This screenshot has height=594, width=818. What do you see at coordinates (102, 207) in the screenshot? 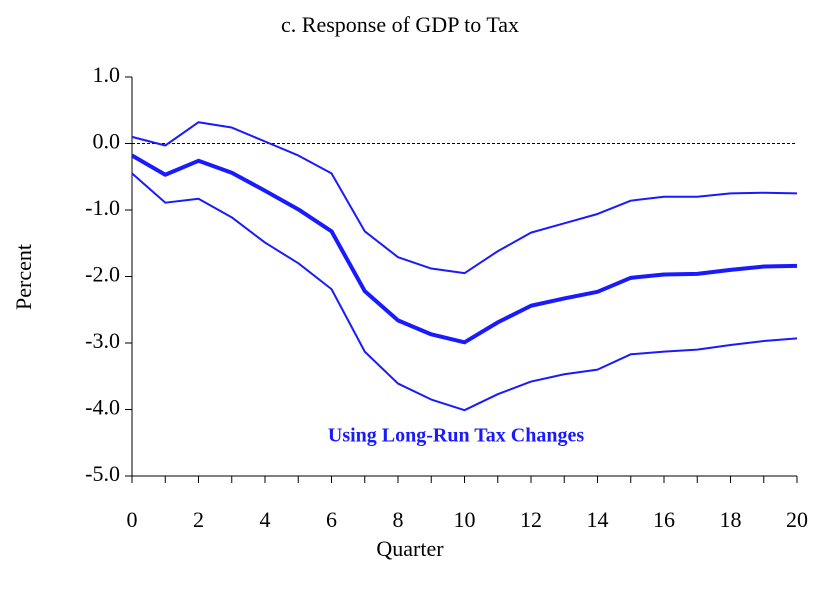
I see `y-tick-label: -1.0` at bounding box center [102, 207].